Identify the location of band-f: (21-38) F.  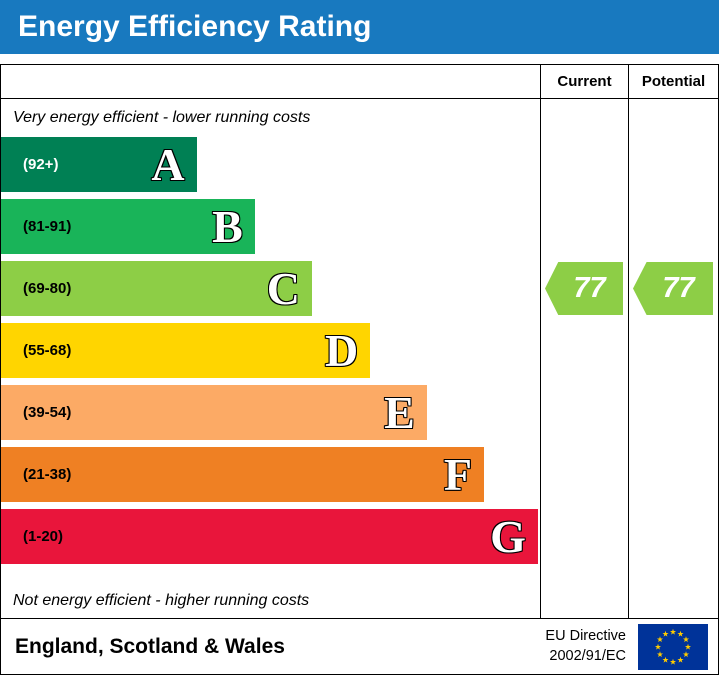
(242, 474).